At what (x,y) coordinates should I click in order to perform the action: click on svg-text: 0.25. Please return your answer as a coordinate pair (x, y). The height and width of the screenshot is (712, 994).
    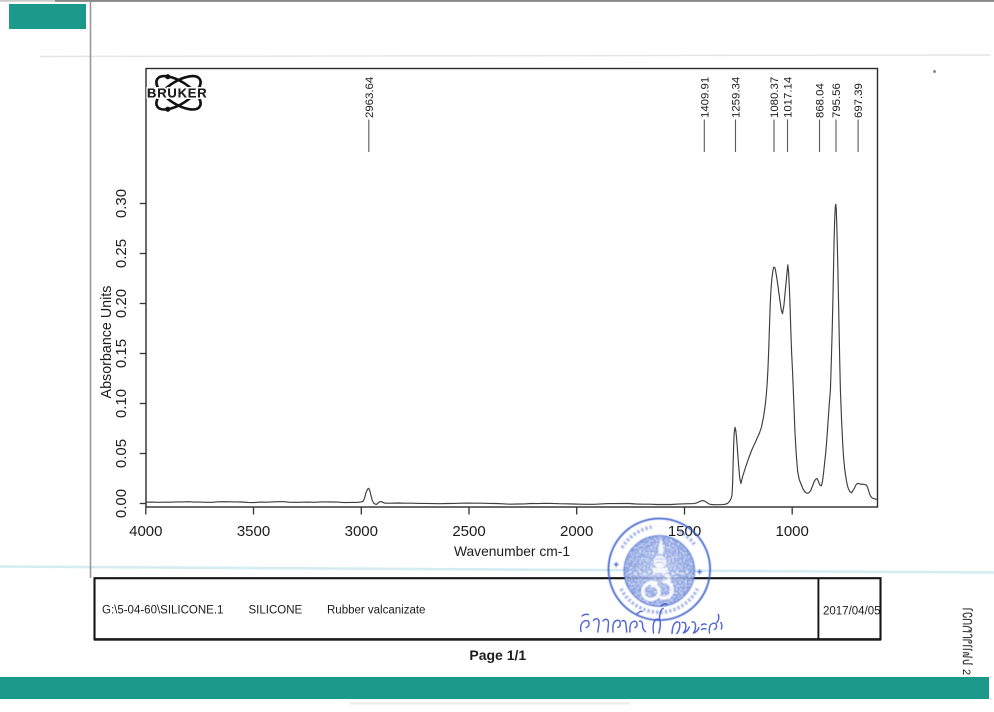
    Looking at the image, I should click on (121, 253).